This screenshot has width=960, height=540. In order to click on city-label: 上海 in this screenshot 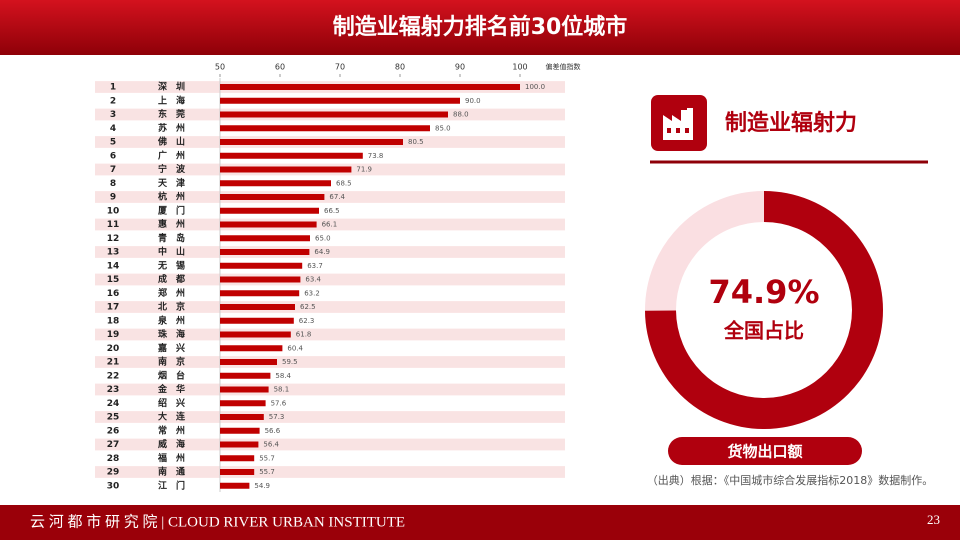, I will do `click(176, 100)`.